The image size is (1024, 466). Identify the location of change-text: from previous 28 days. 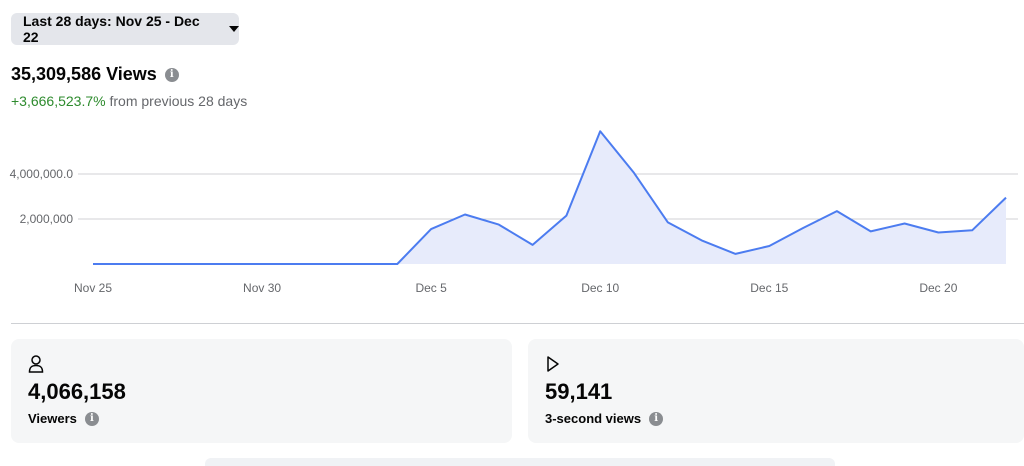
(178, 101).